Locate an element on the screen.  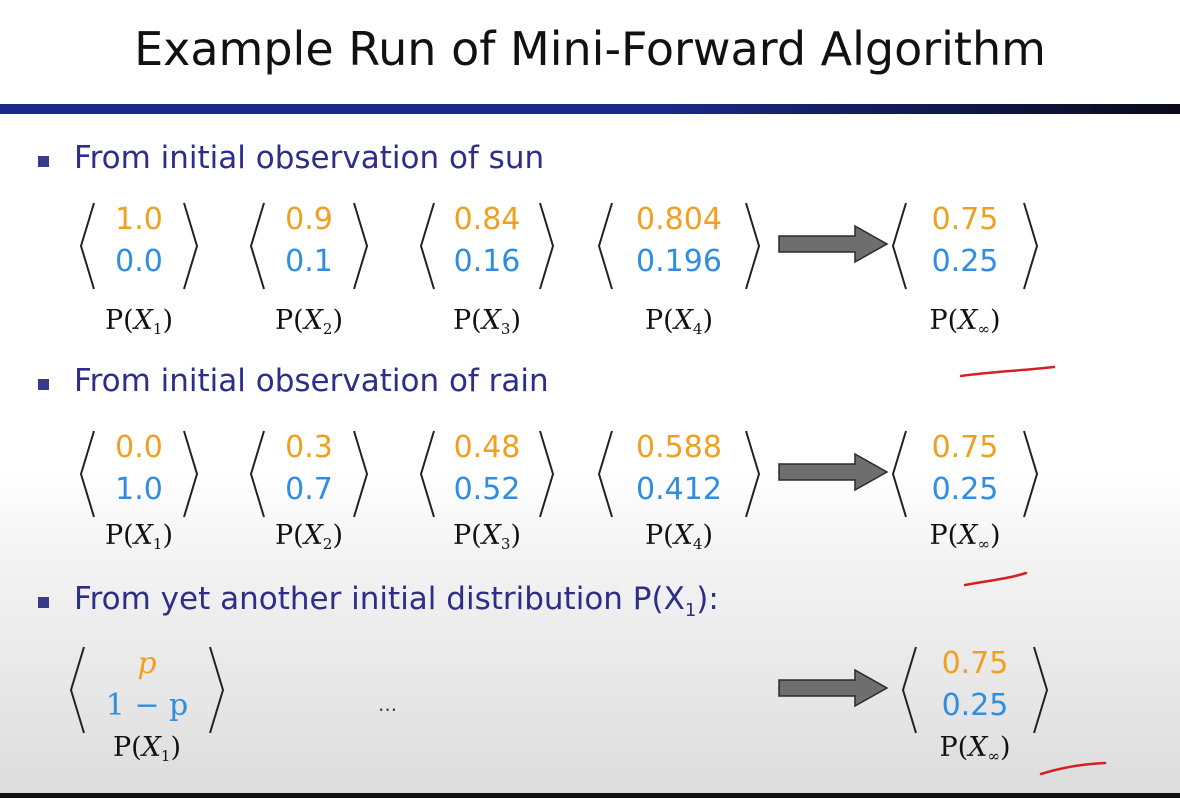
vector-bottom-value: 0.0 is located at coordinates (139, 261).